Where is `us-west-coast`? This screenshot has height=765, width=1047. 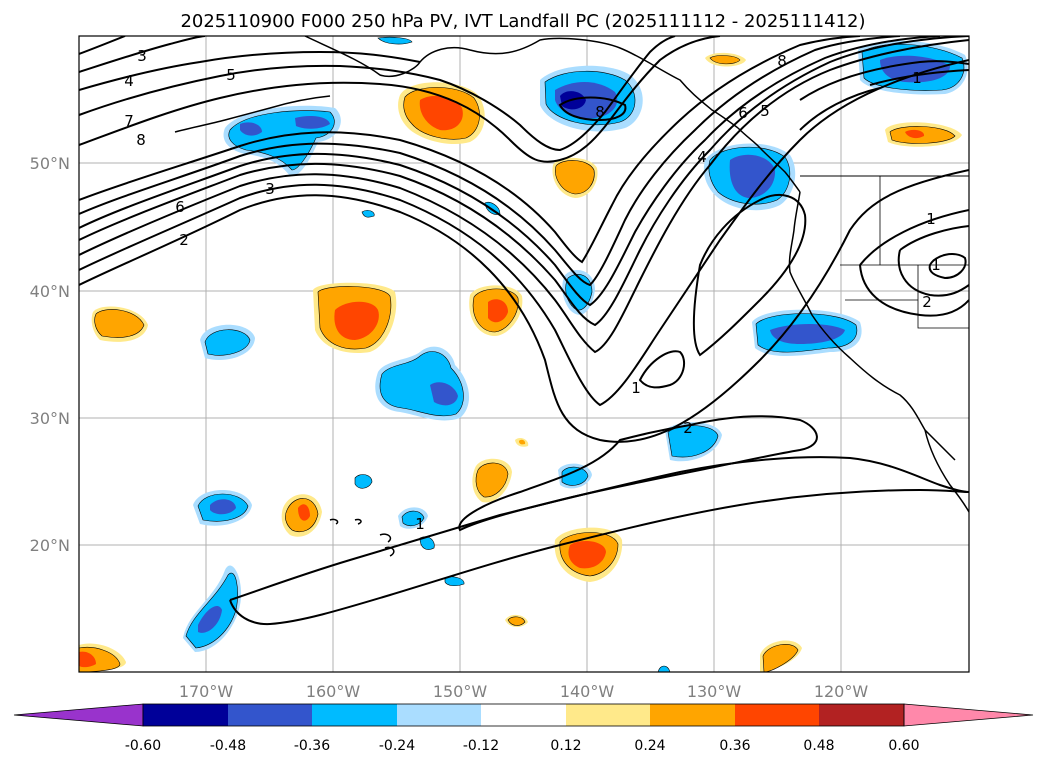 us-west-coast is located at coordinates (872, 326).